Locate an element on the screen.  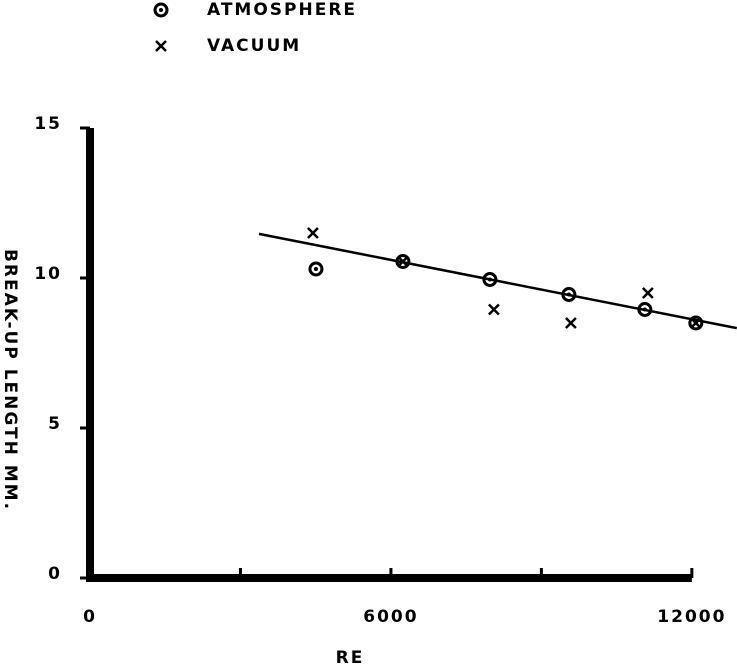
y-axis-title: BREAK-UP LENGTH MM. is located at coordinates (10, 380).